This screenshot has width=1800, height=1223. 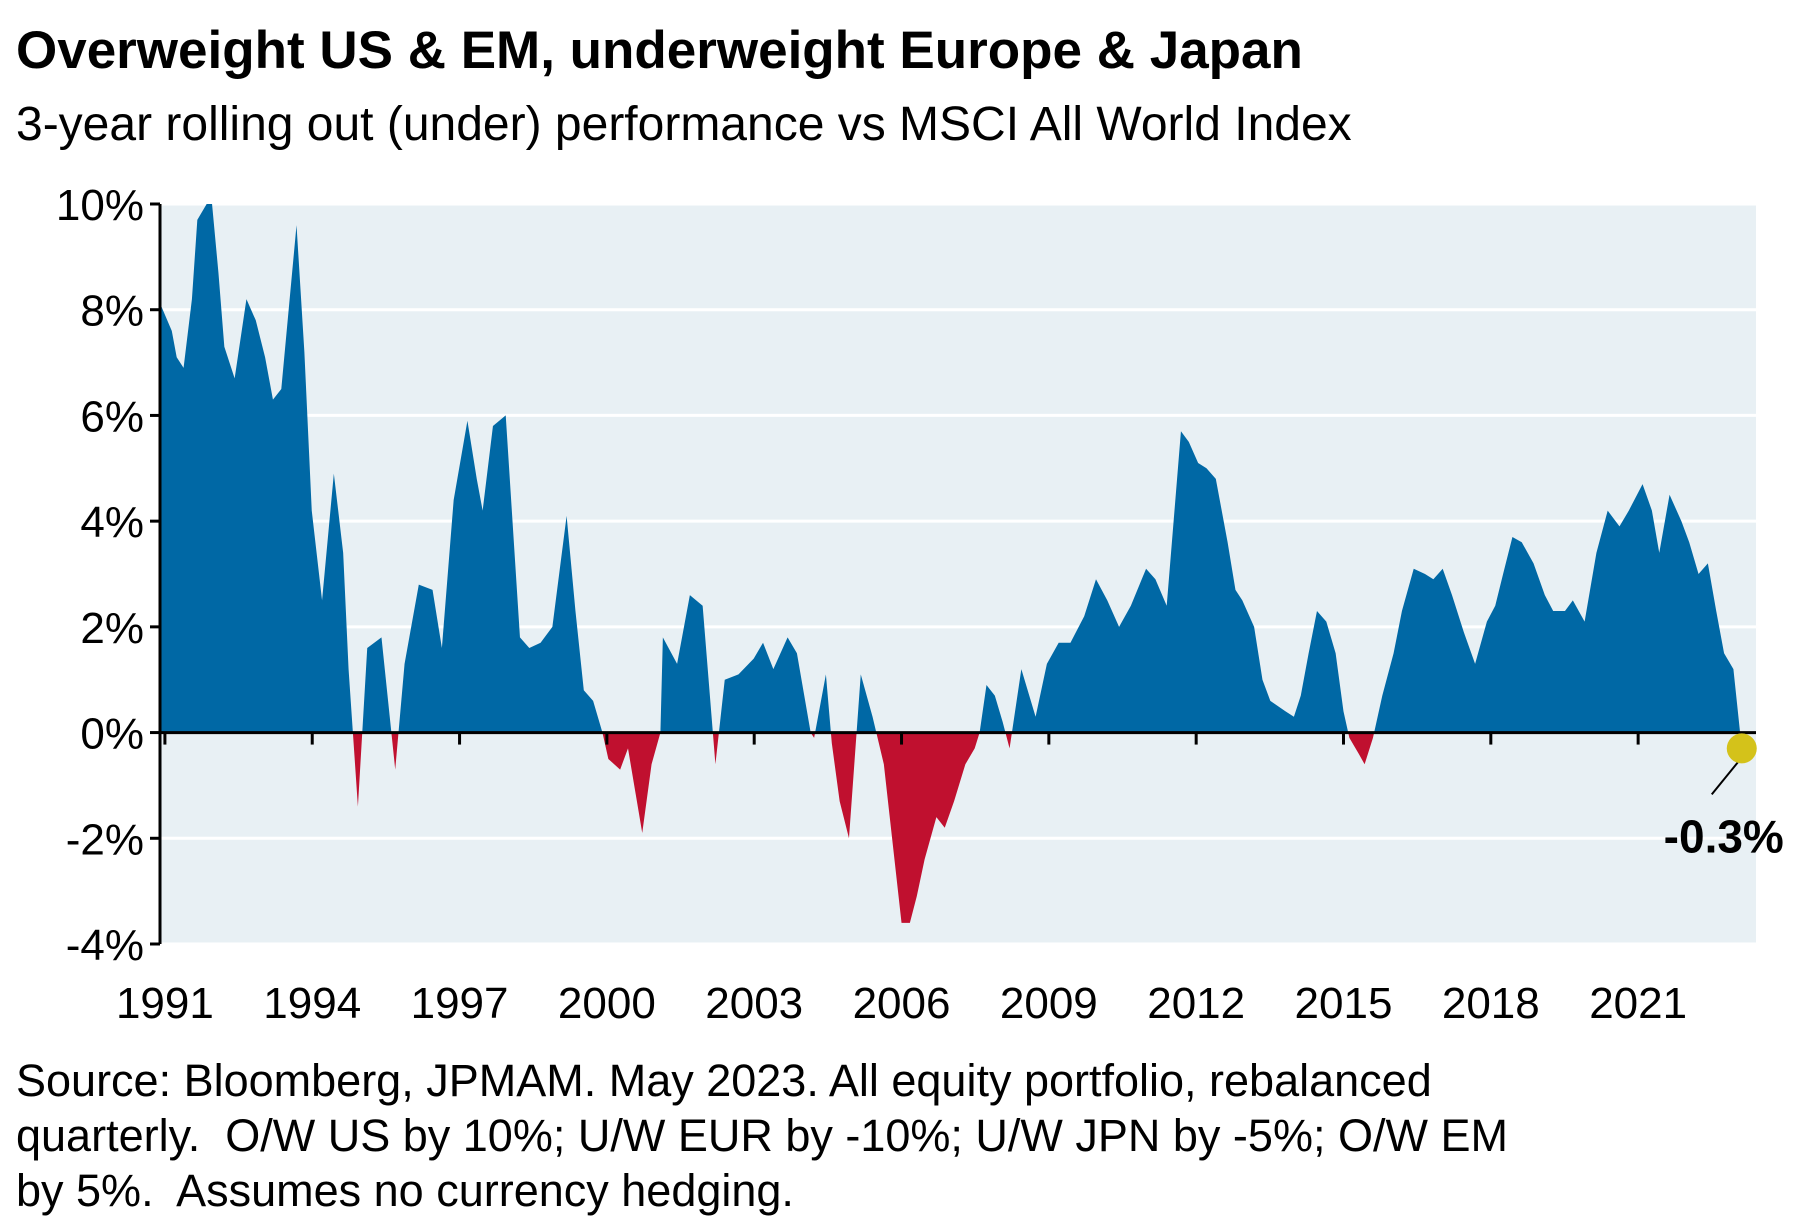 What do you see at coordinates (165, 1003) in the screenshot?
I see `x-tick-label: 1991` at bounding box center [165, 1003].